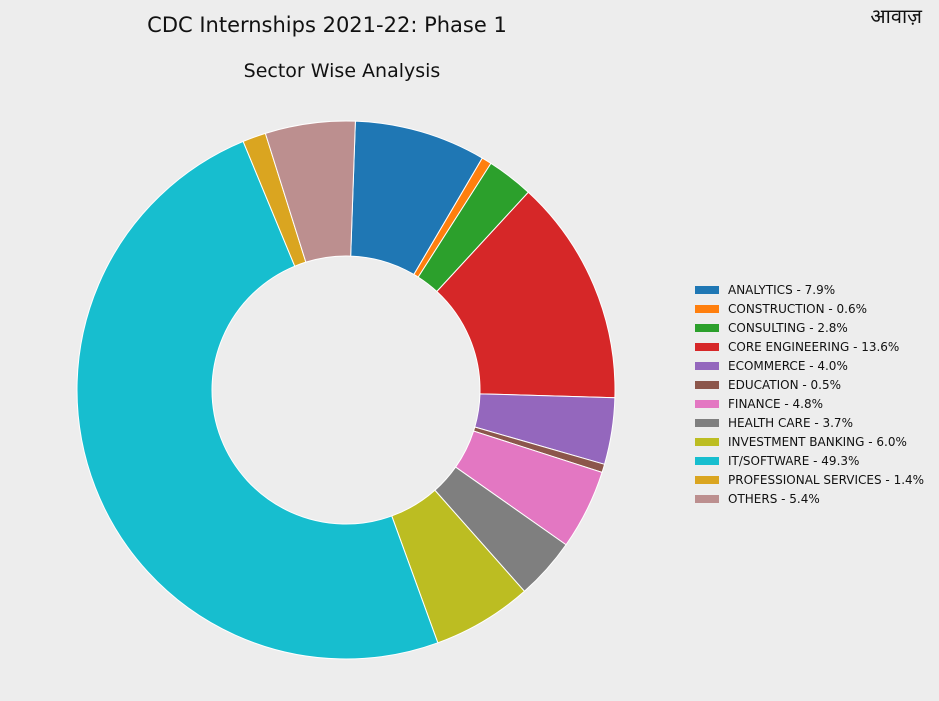 This screenshot has width=939, height=701. What do you see at coordinates (788, 366) in the screenshot?
I see `legend-label-4: ECOMMERCE - 4.0%` at bounding box center [788, 366].